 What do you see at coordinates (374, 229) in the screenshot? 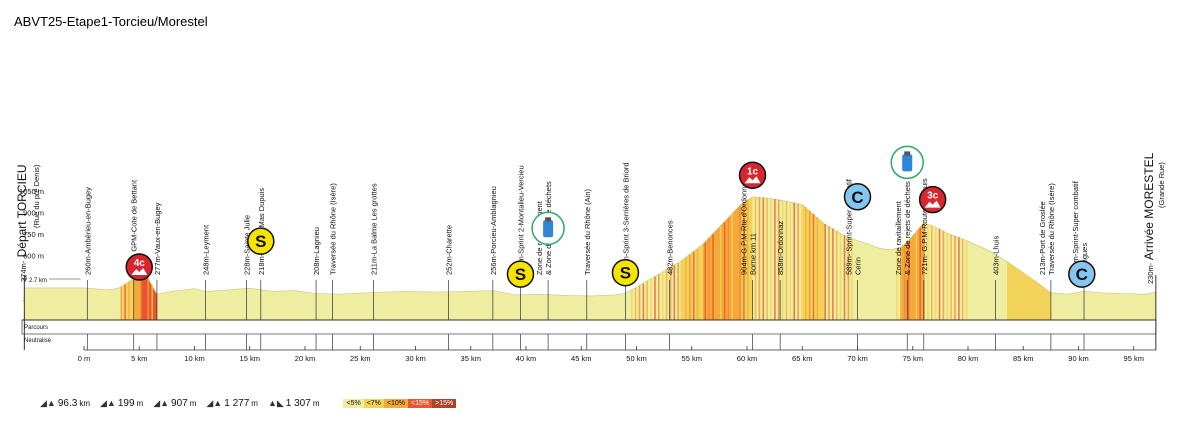
I see `waypoint-label: 211m-La Balme Les grottes` at bounding box center [374, 229].